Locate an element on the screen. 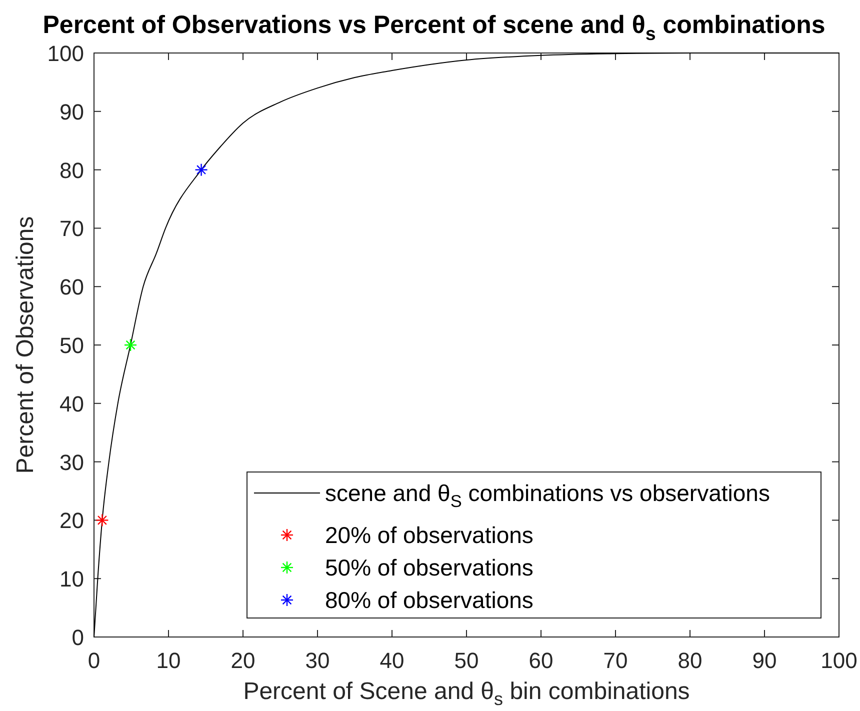  y-tick-label: 10 is located at coordinates (72, 579).